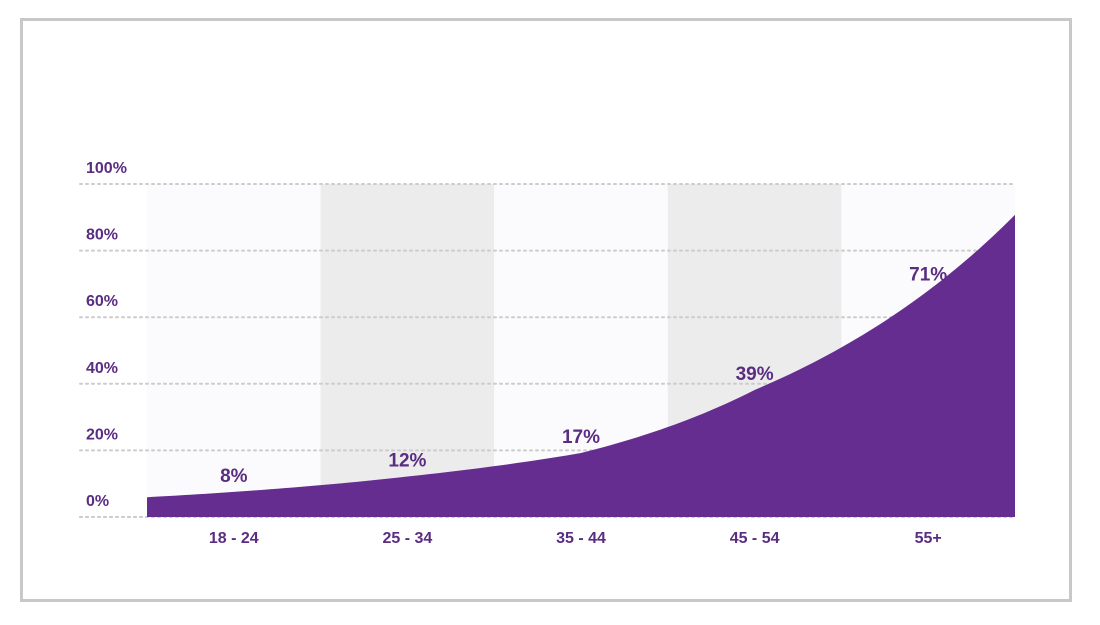 This screenshot has width=1100, height=625. What do you see at coordinates (755, 538) in the screenshot?
I see `x-tick-label: 45 - 54` at bounding box center [755, 538].